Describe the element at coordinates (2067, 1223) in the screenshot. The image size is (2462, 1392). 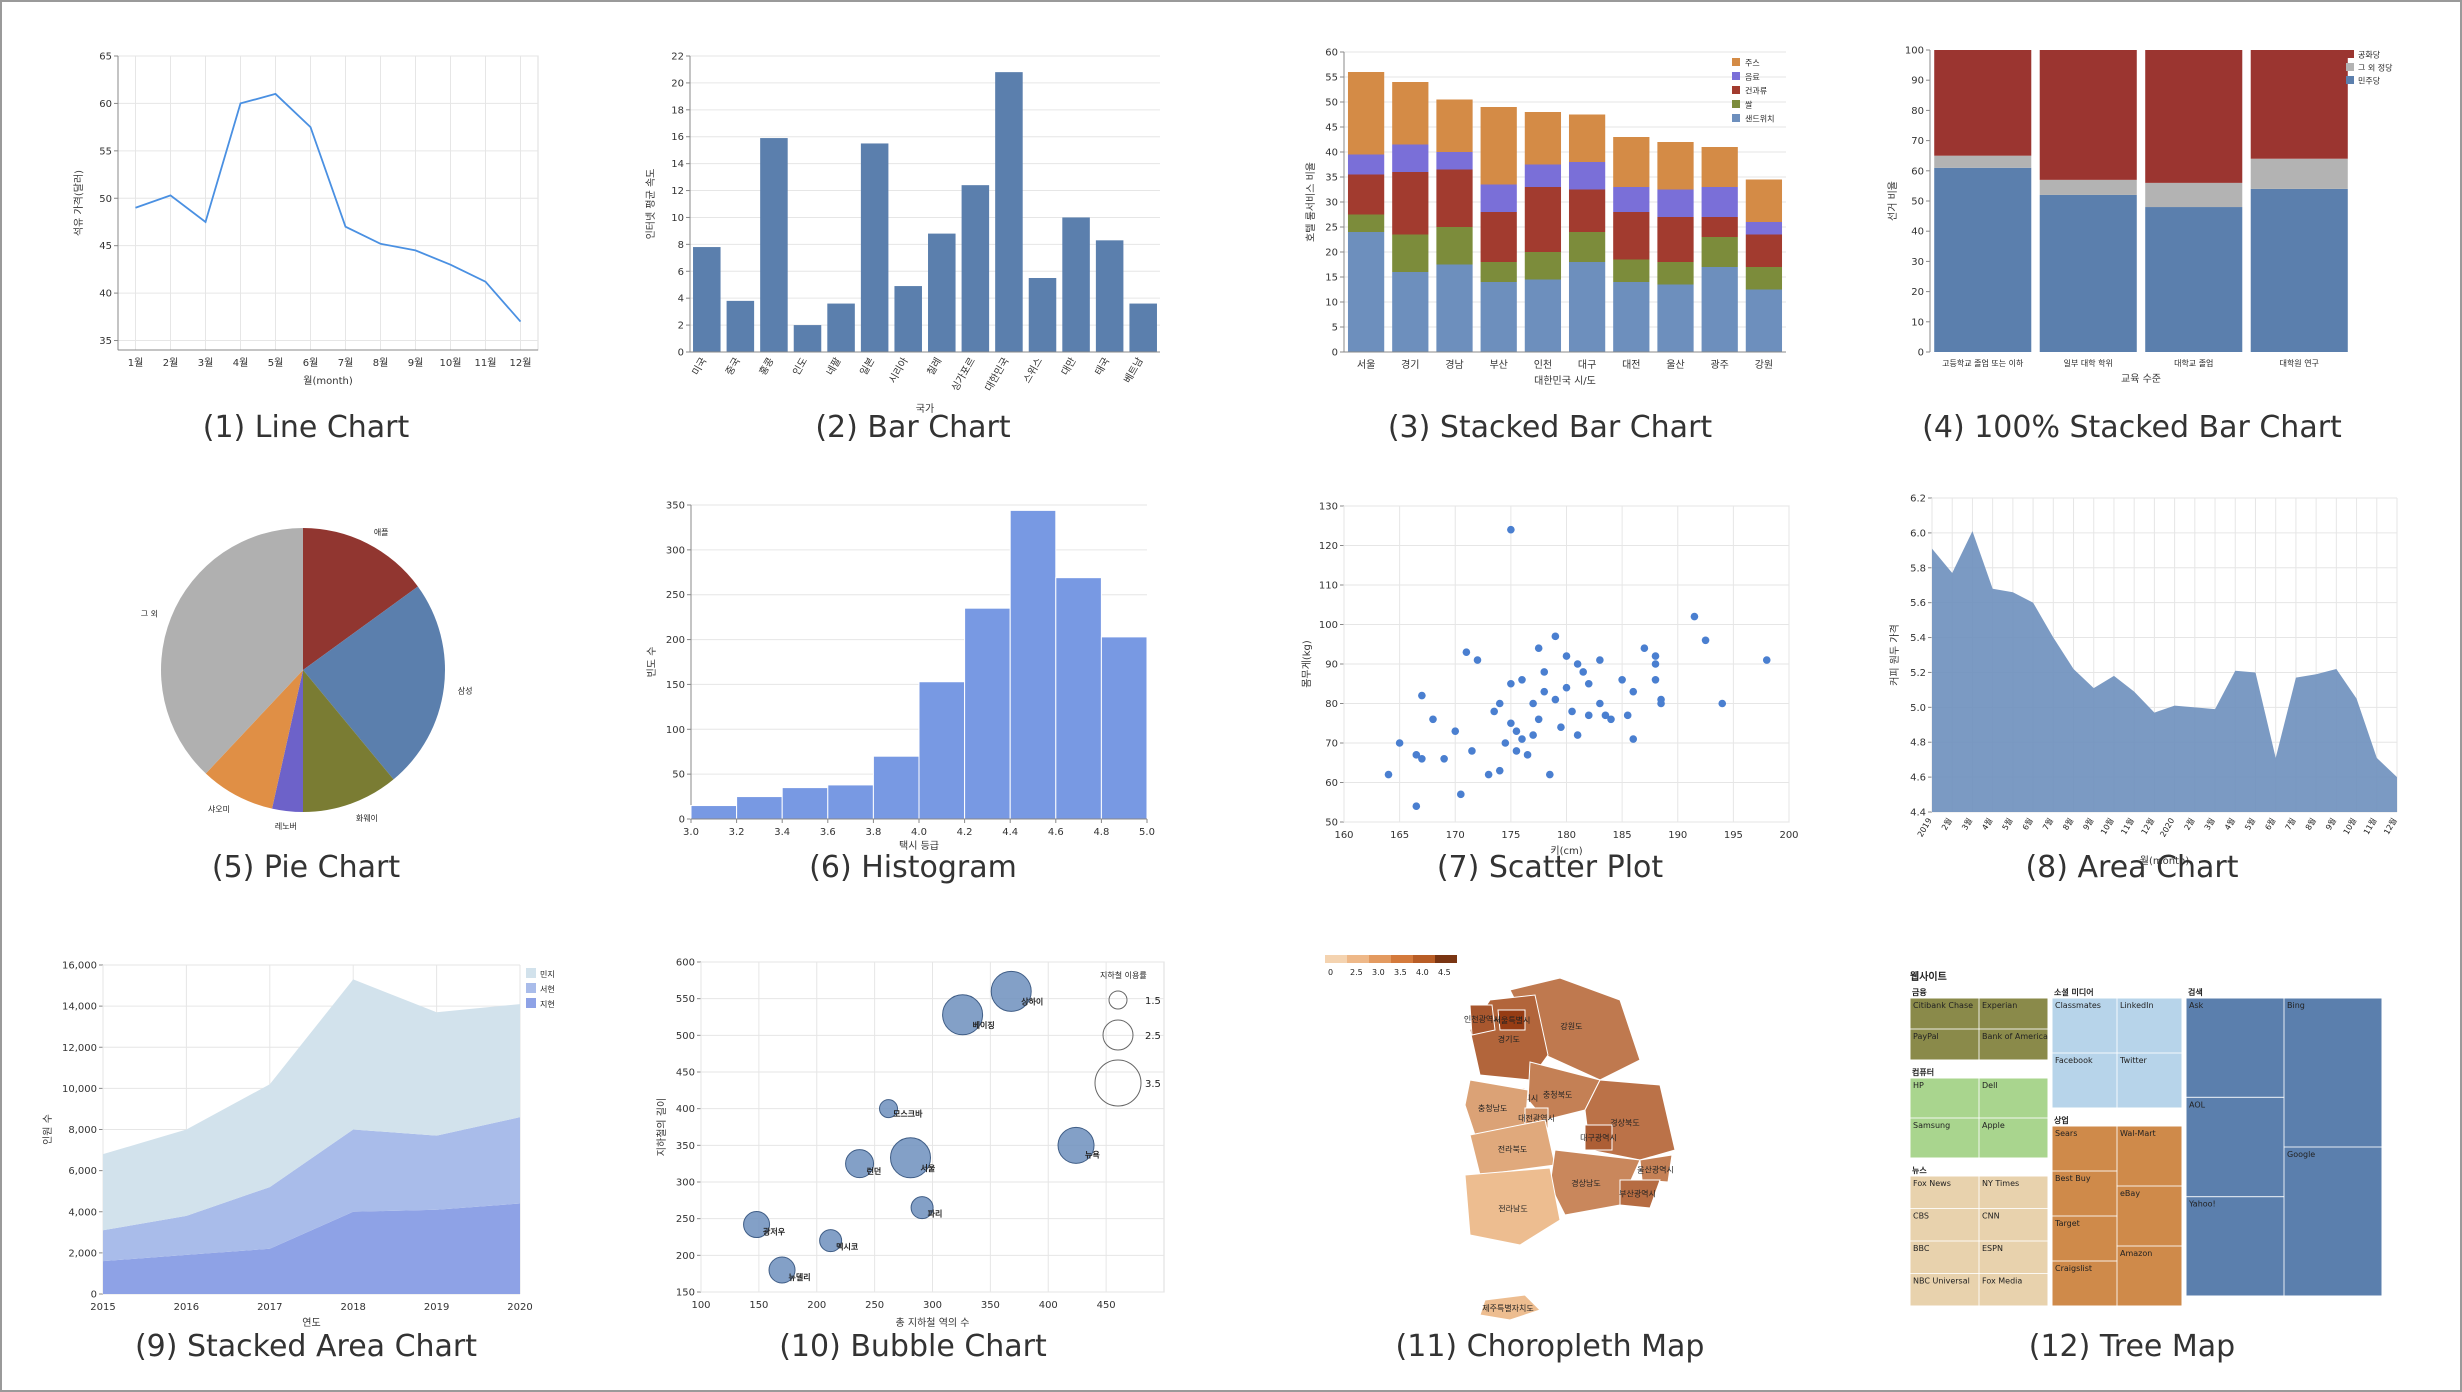
I see `treemap-cell-label: Target` at that location.